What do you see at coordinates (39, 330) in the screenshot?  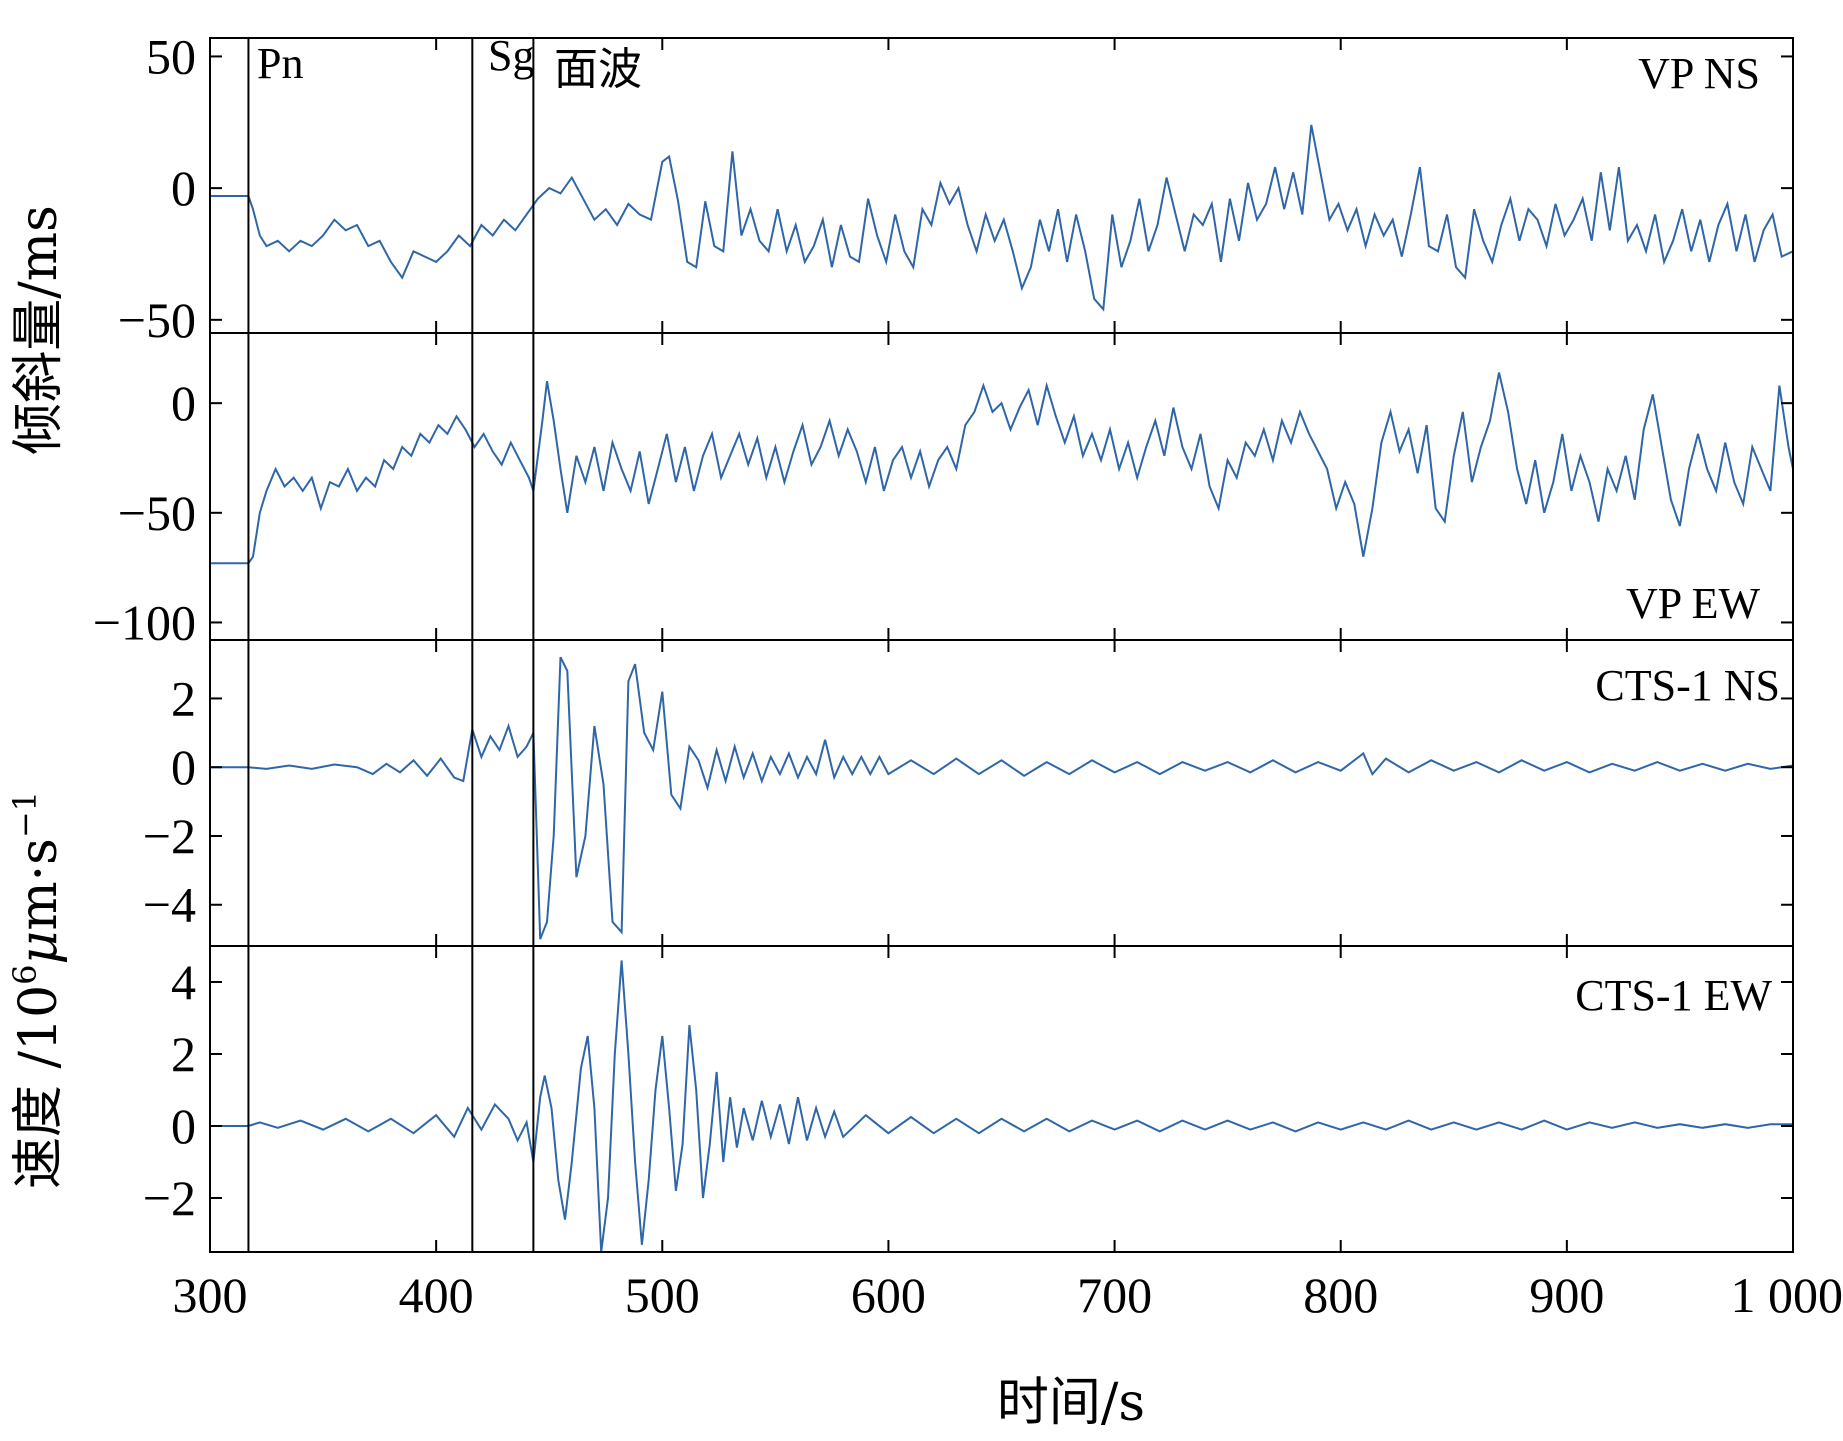 I see `y-axis-title-tilt: 倾斜量/ms` at bounding box center [39, 330].